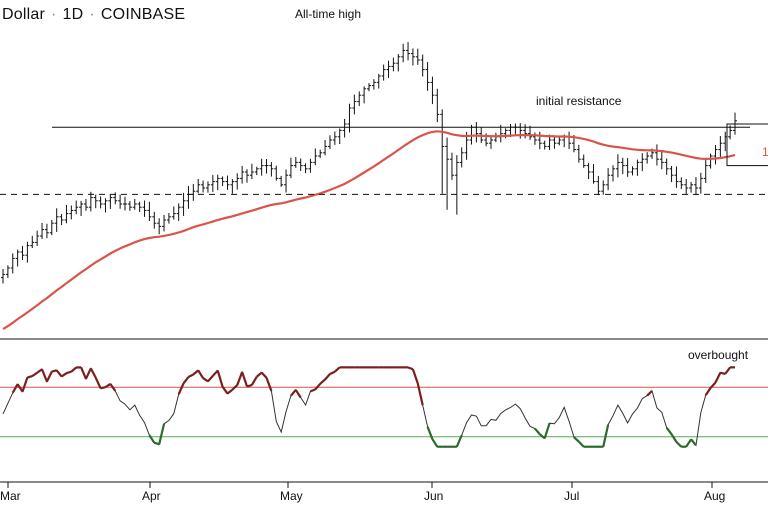  Describe the element at coordinates (384, 159) in the screenshot. I see `levels-layer` at that location.